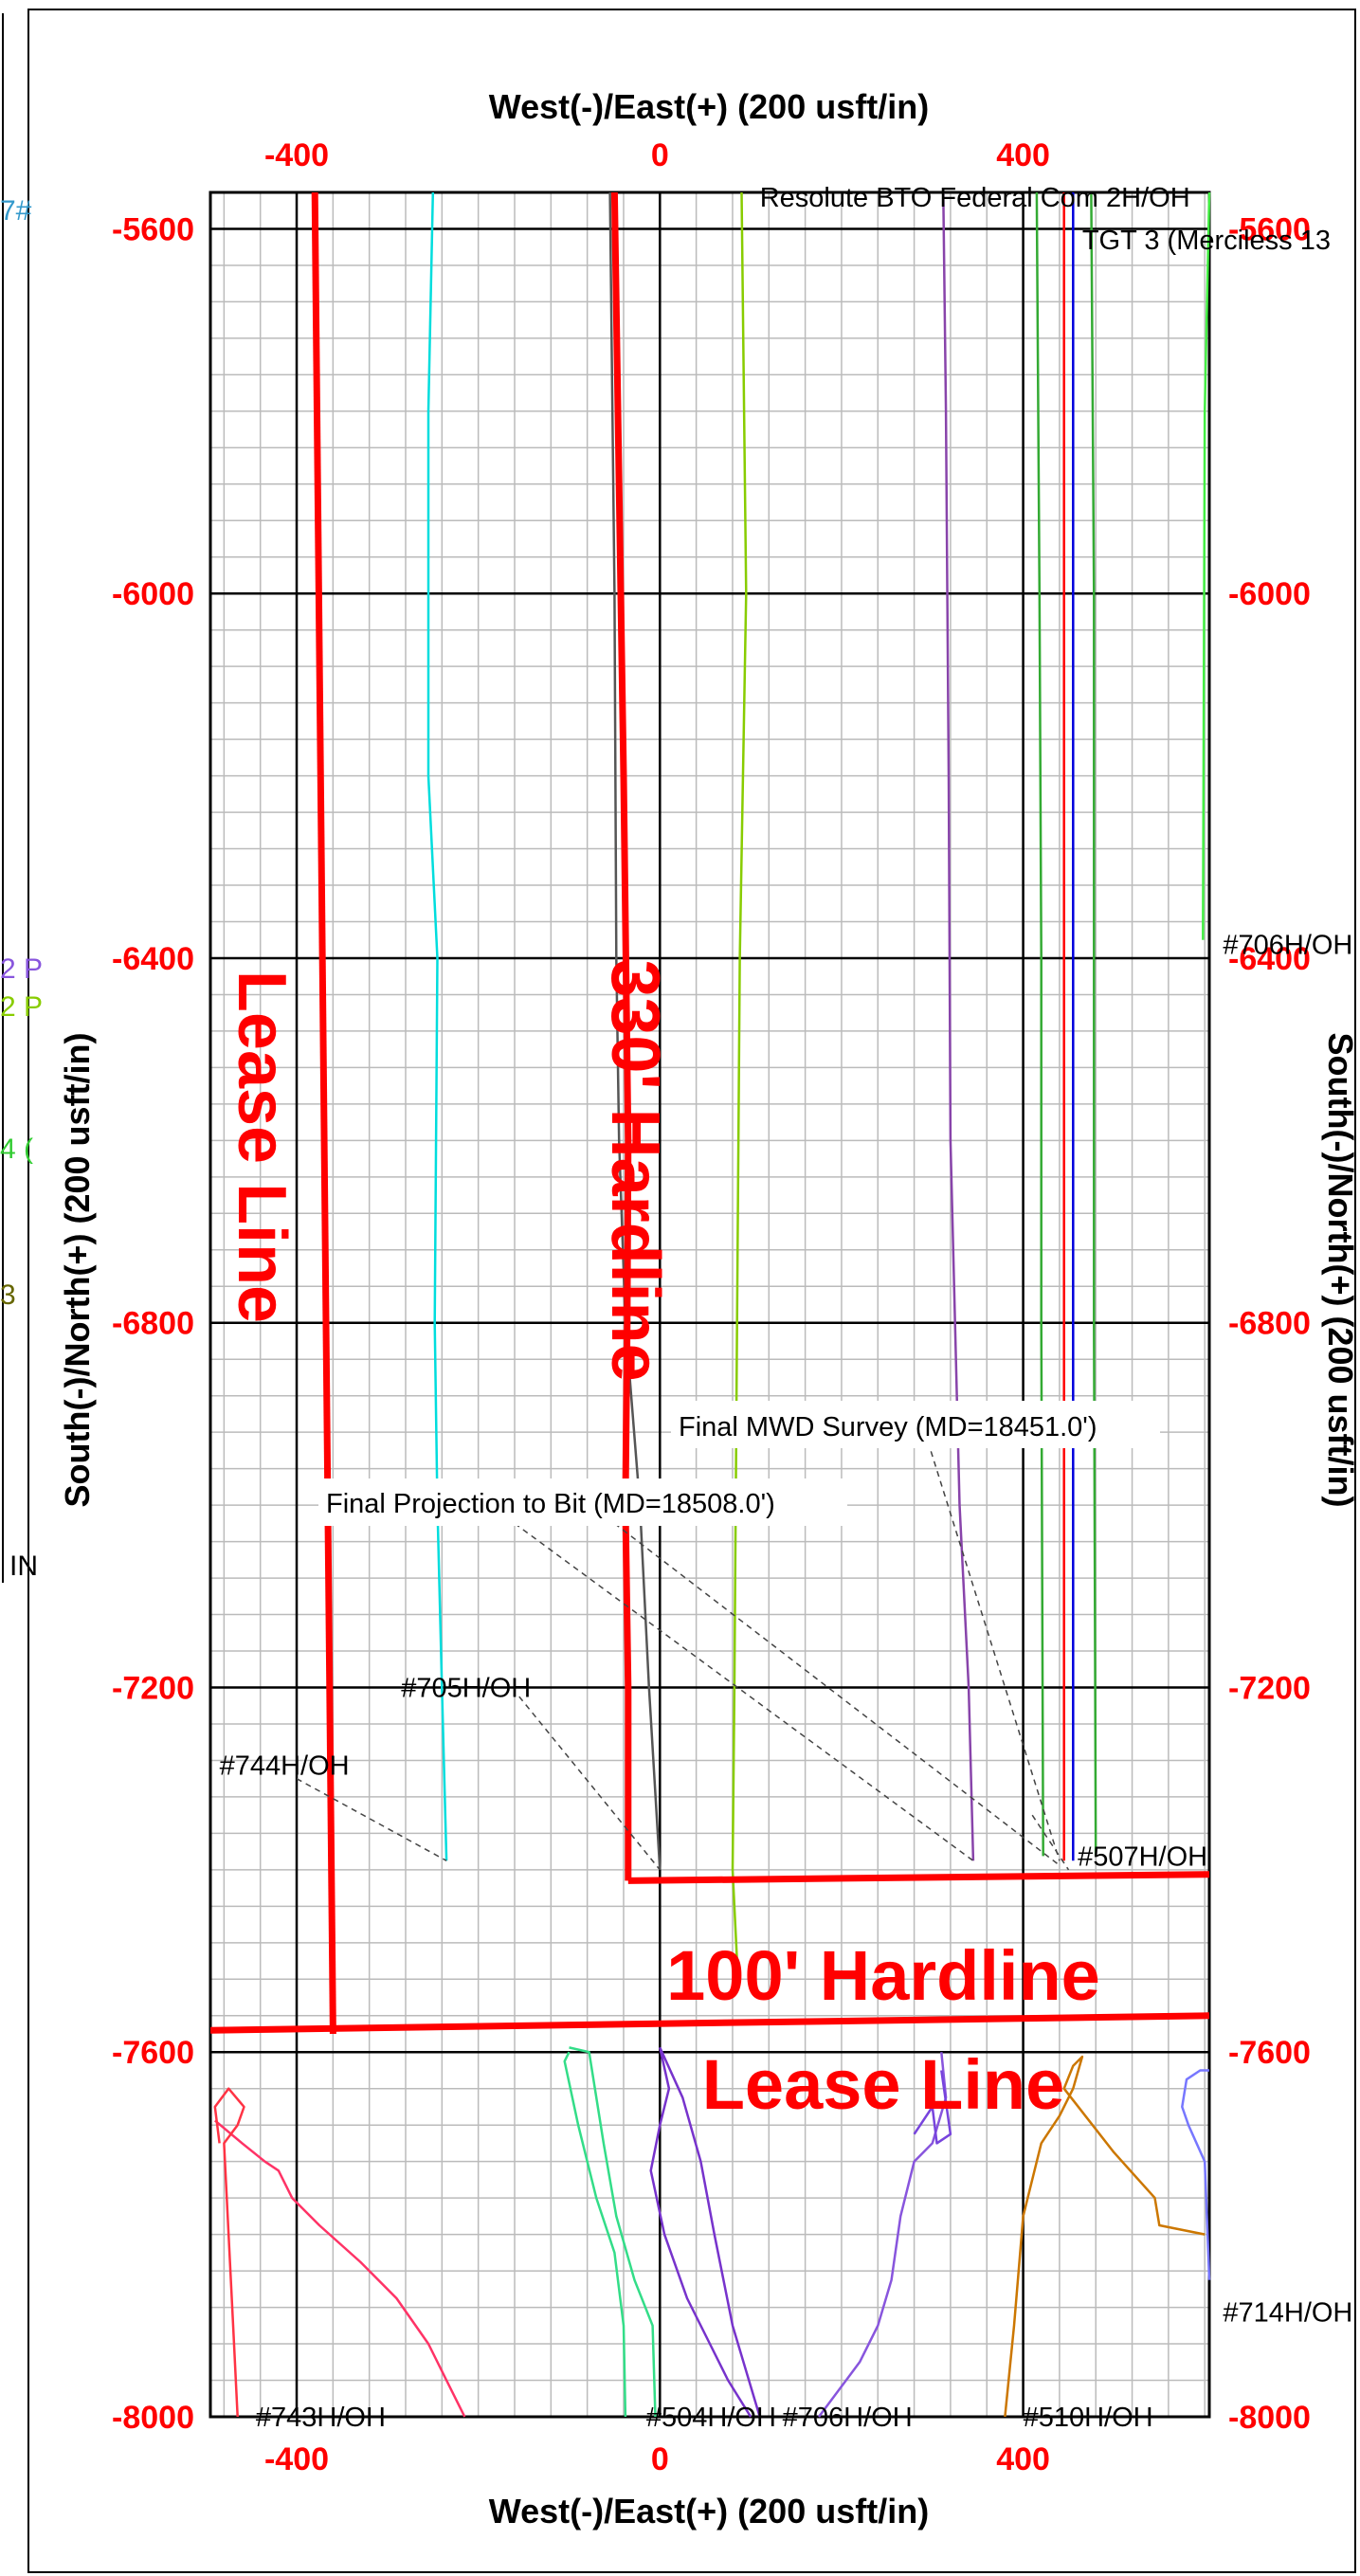 The image size is (1360, 2576). I want to click on well-label: #507H/OH, so click(1142, 1856).